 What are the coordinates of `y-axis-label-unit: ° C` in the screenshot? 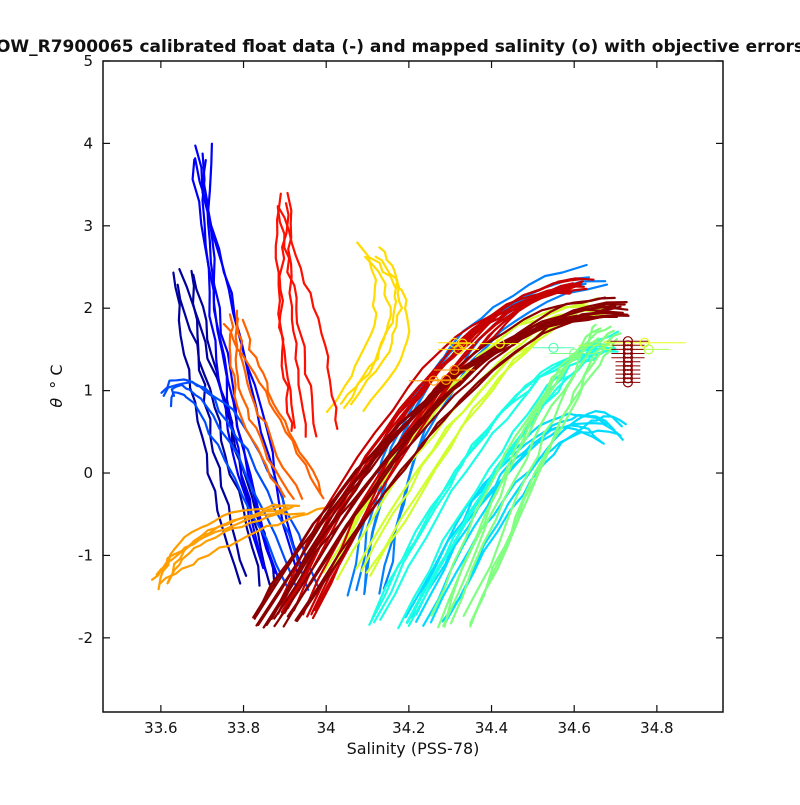 It's located at (56, 376).